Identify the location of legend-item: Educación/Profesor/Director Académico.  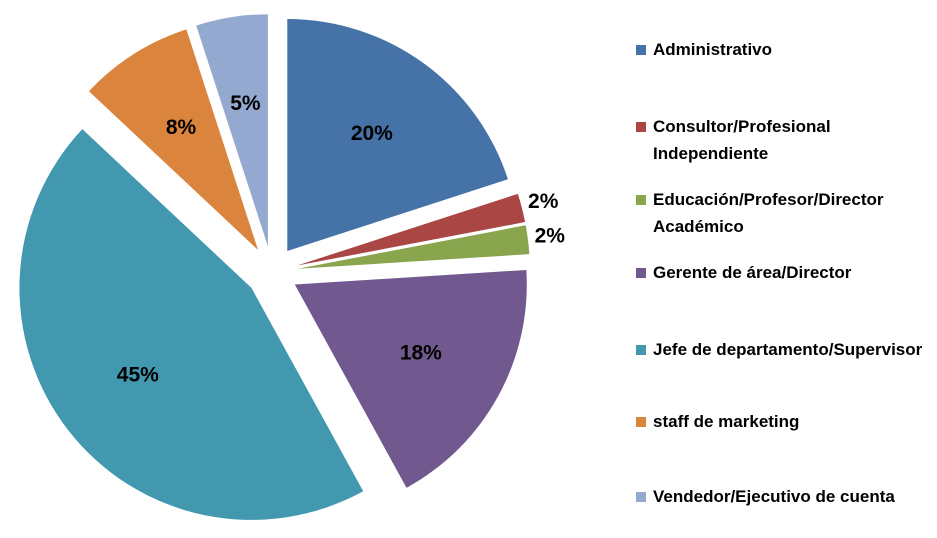
(786, 213).